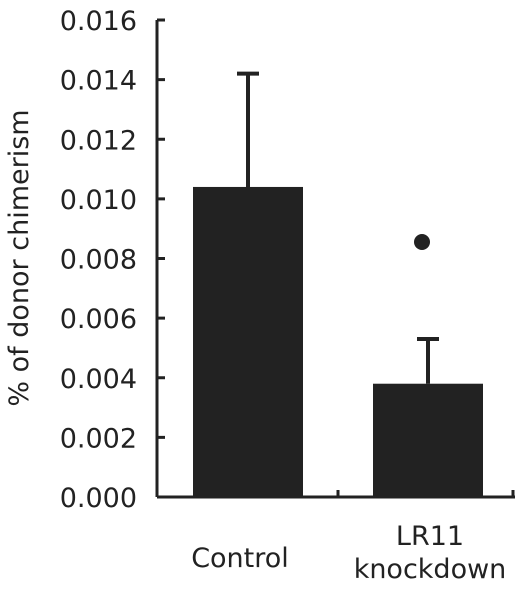  What do you see at coordinates (98, 140) in the screenshot?
I see `y-tick-label-6: 0.012` at bounding box center [98, 140].